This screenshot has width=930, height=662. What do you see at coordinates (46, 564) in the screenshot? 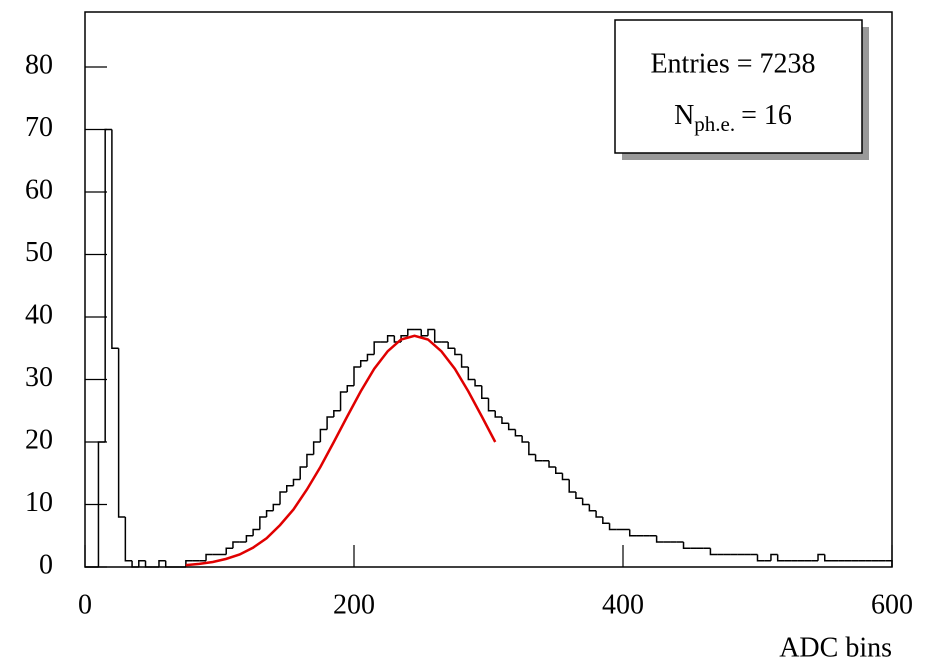
I see `y-tick-label: 0` at bounding box center [46, 564].